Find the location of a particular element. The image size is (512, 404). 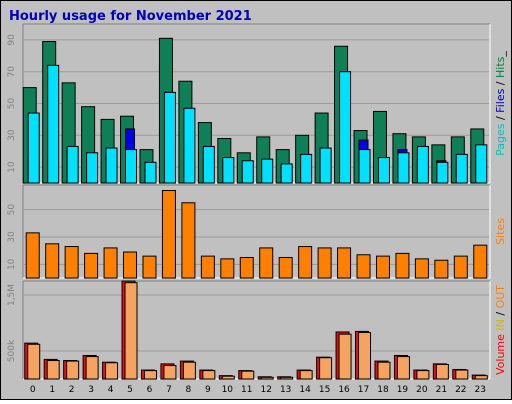

x-tick-label: 9 is located at coordinates (208, 390).